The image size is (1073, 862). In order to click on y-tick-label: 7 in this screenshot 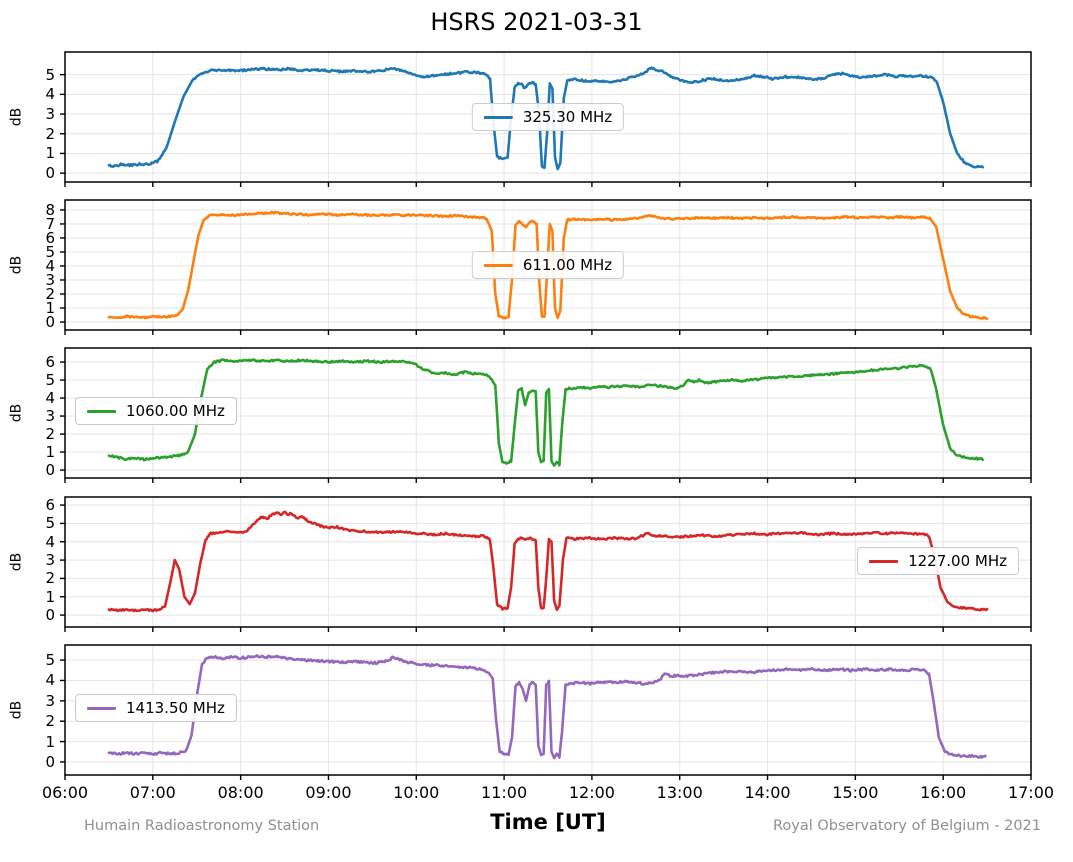, I will do `click(50, 223)`.